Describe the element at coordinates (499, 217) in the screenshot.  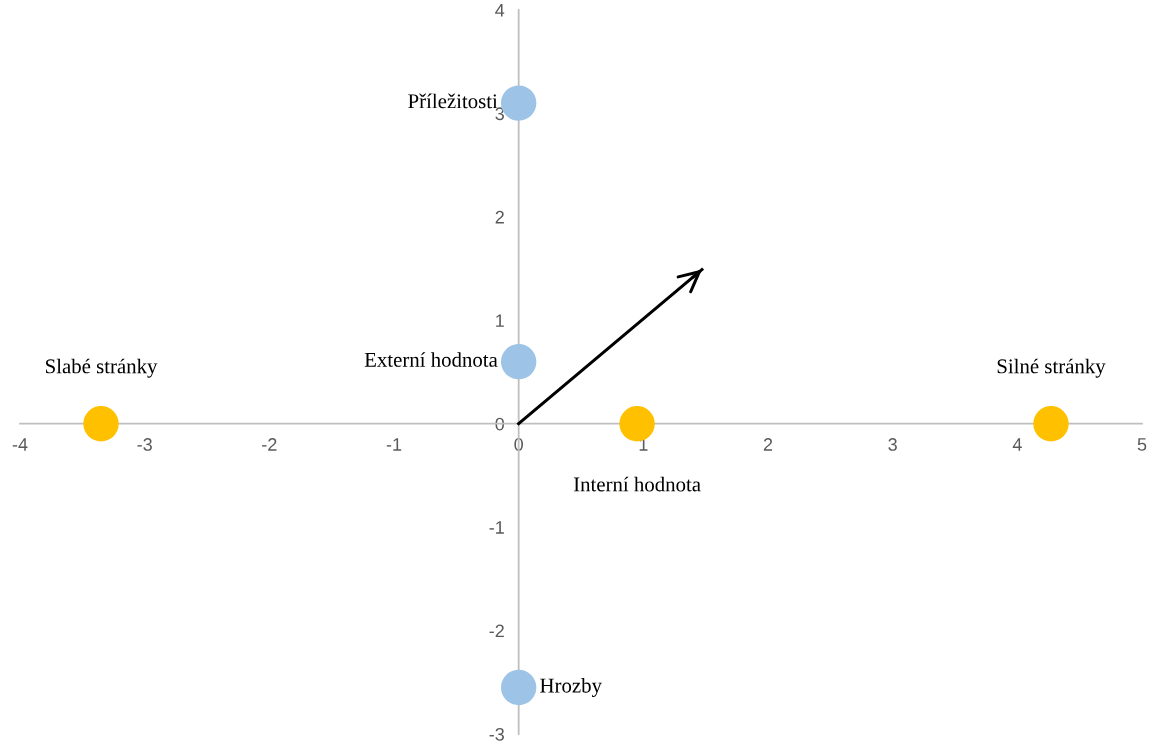
I see `y-tick-label: 2` at that location.